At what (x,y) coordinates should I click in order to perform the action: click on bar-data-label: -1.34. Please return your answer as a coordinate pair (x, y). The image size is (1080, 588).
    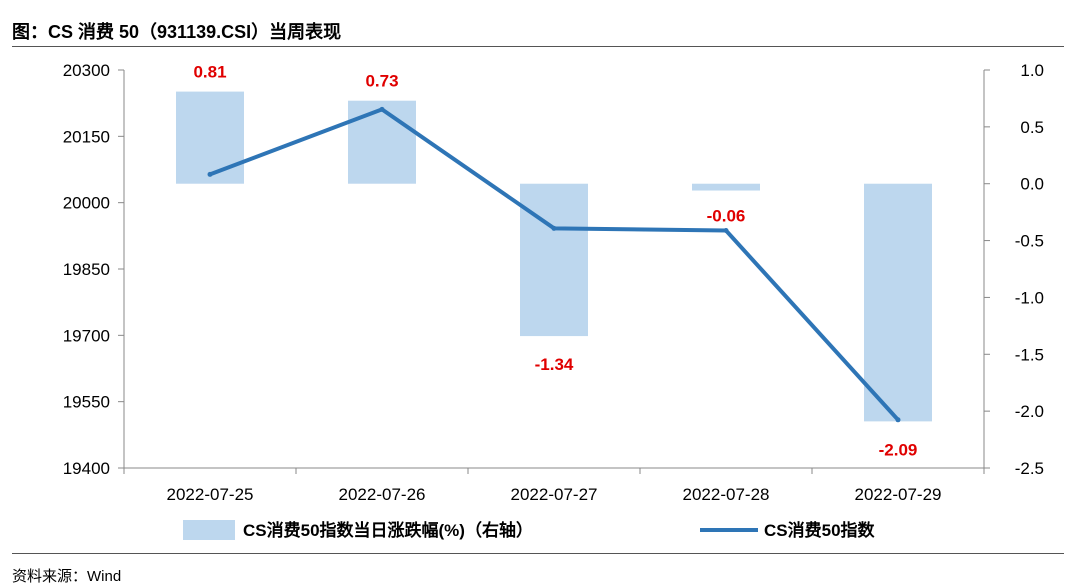
    Looking at the image, I should click on (554, 364).